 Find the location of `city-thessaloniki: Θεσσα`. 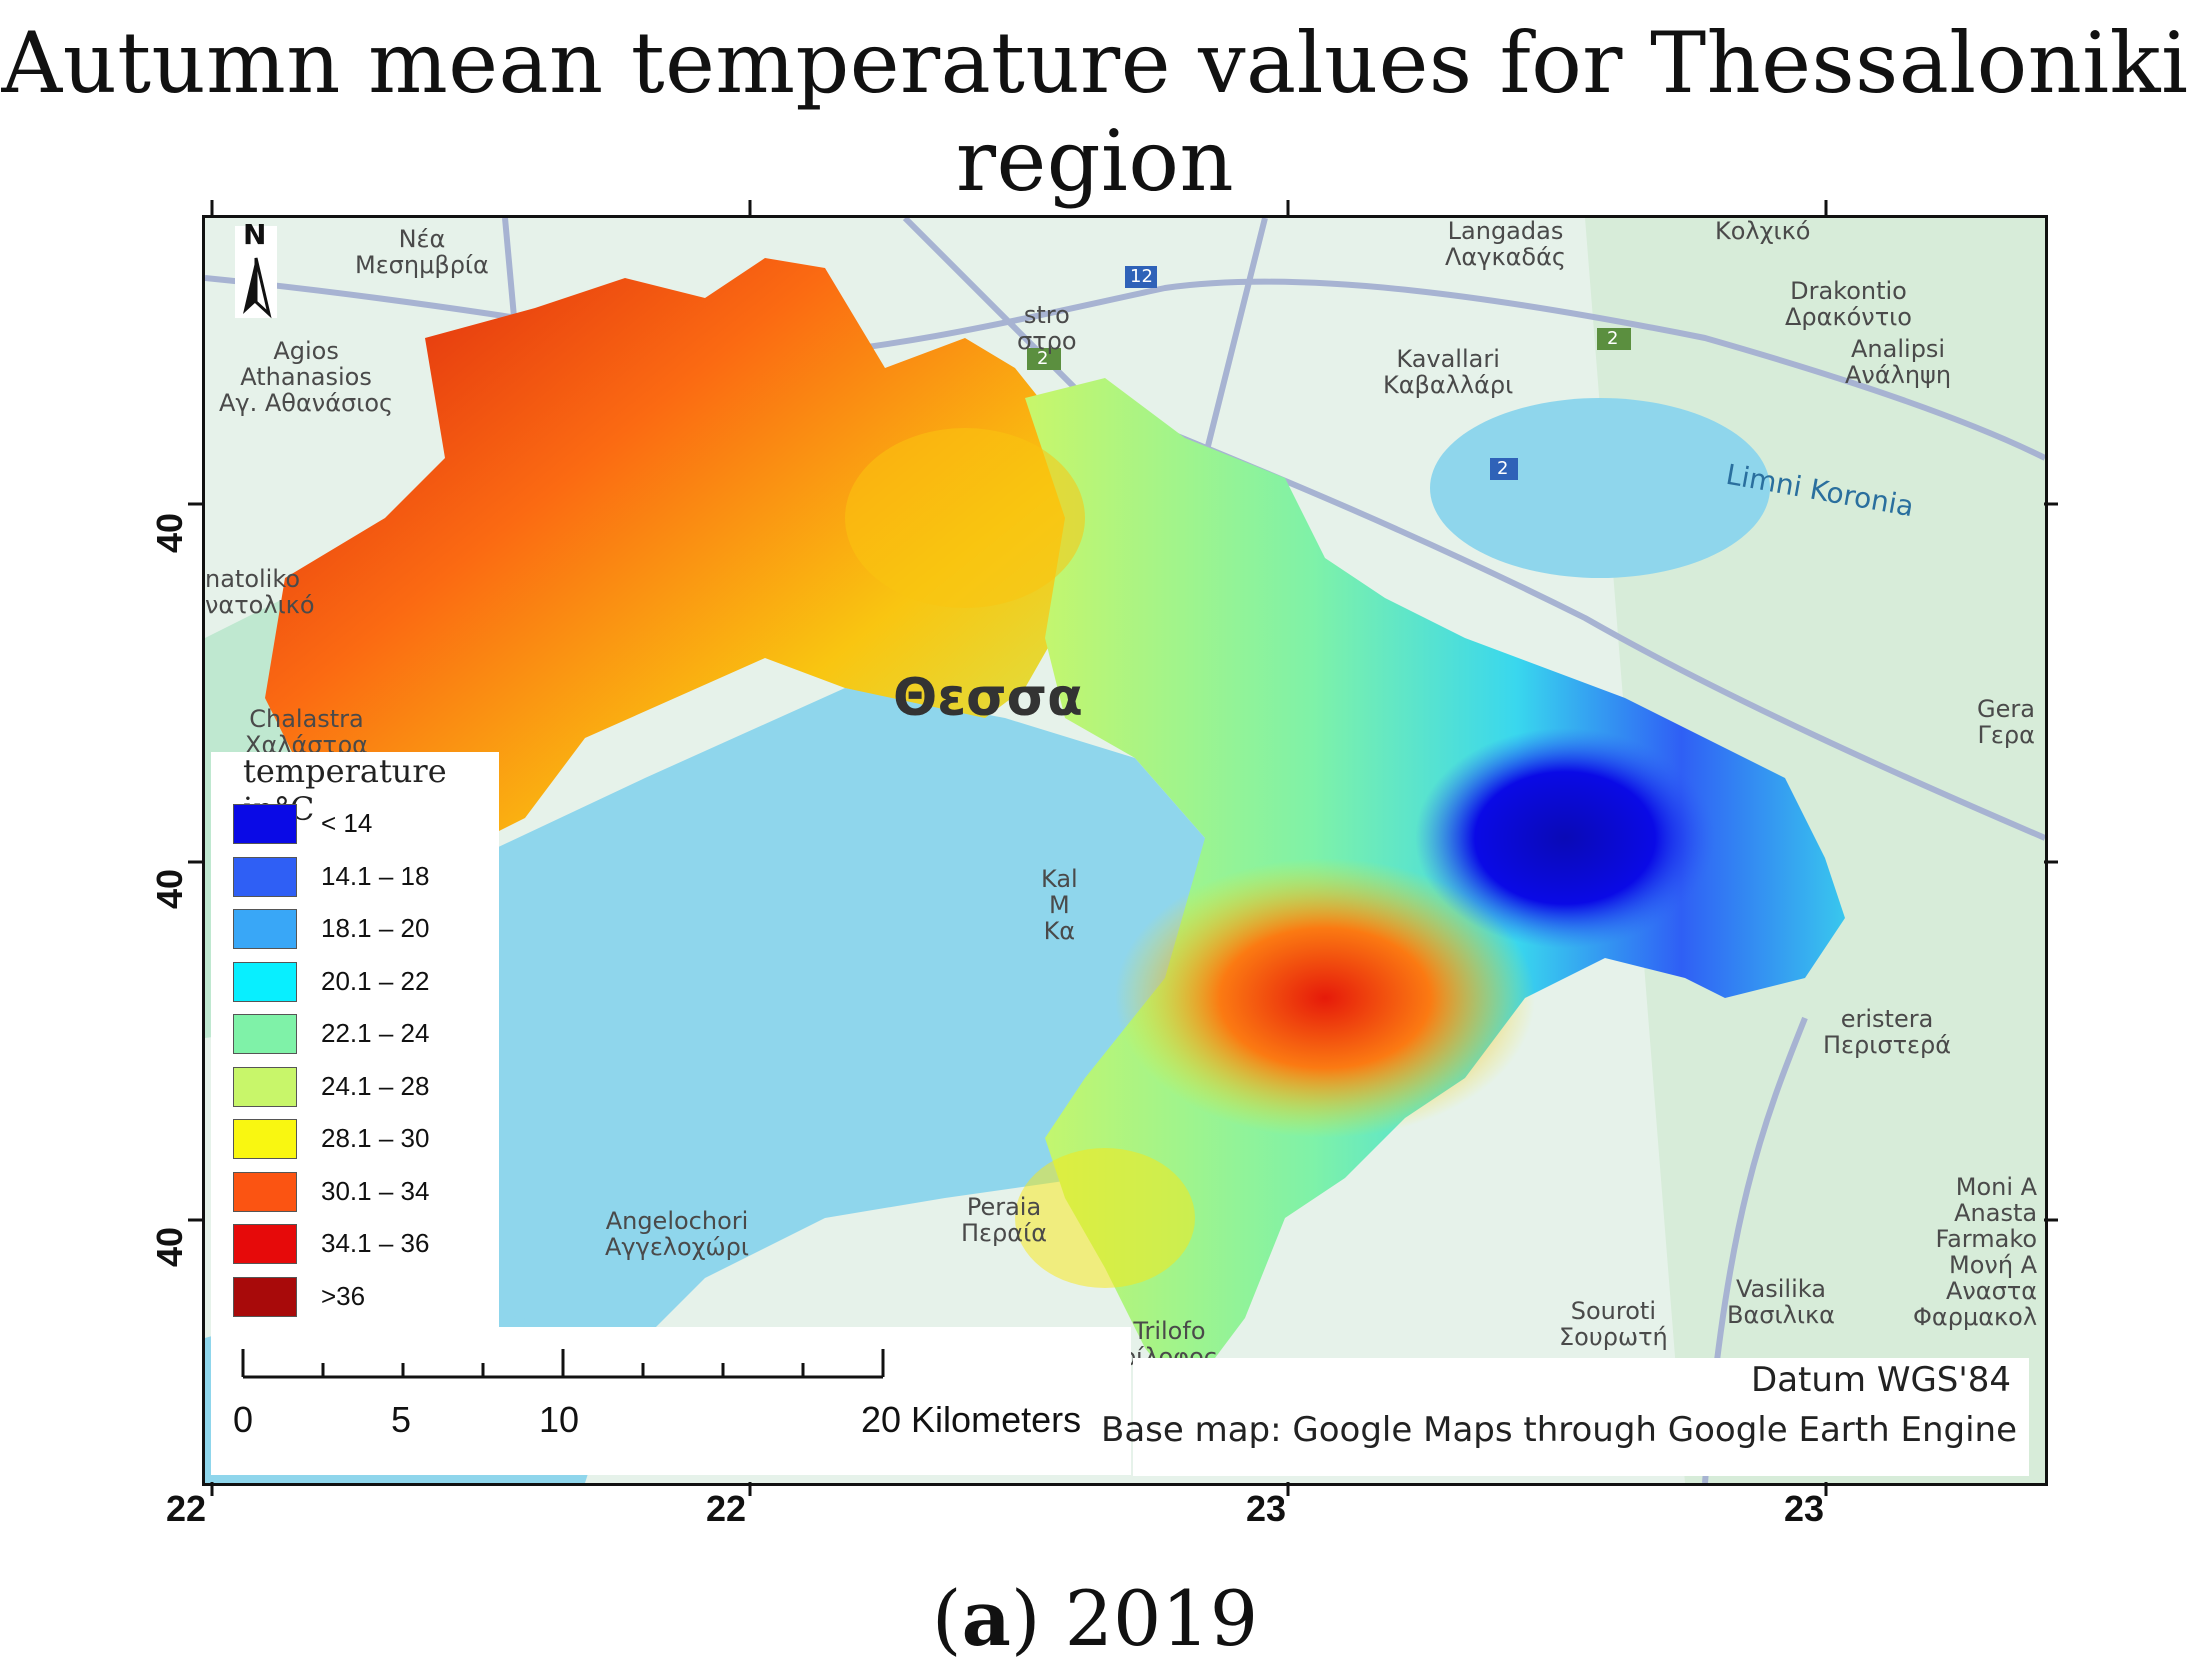

city-thessaloniki: Θεσσα is located at coordinates (988, 698).